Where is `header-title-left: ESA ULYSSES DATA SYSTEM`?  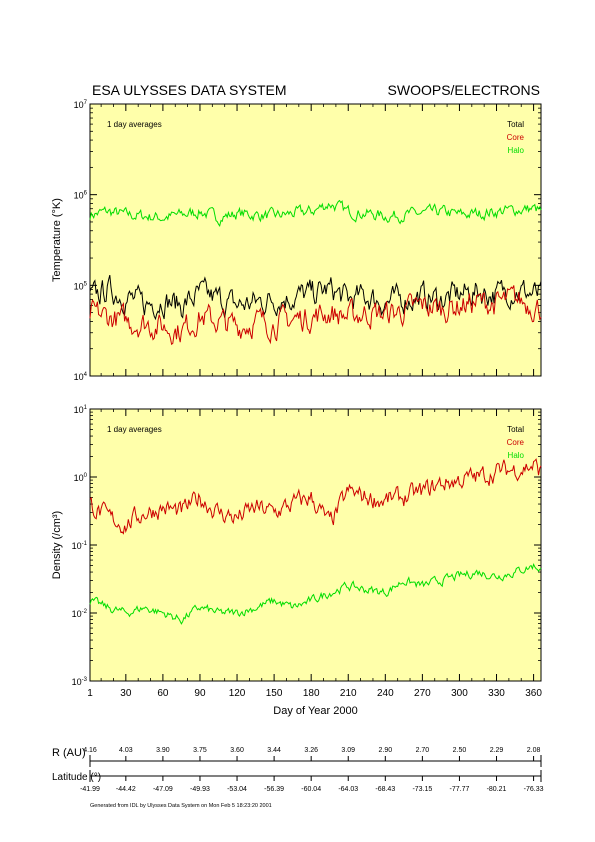
header-title-left: ESA ULYSSES DATA SYSTEM is located at coordinates (189, 90).